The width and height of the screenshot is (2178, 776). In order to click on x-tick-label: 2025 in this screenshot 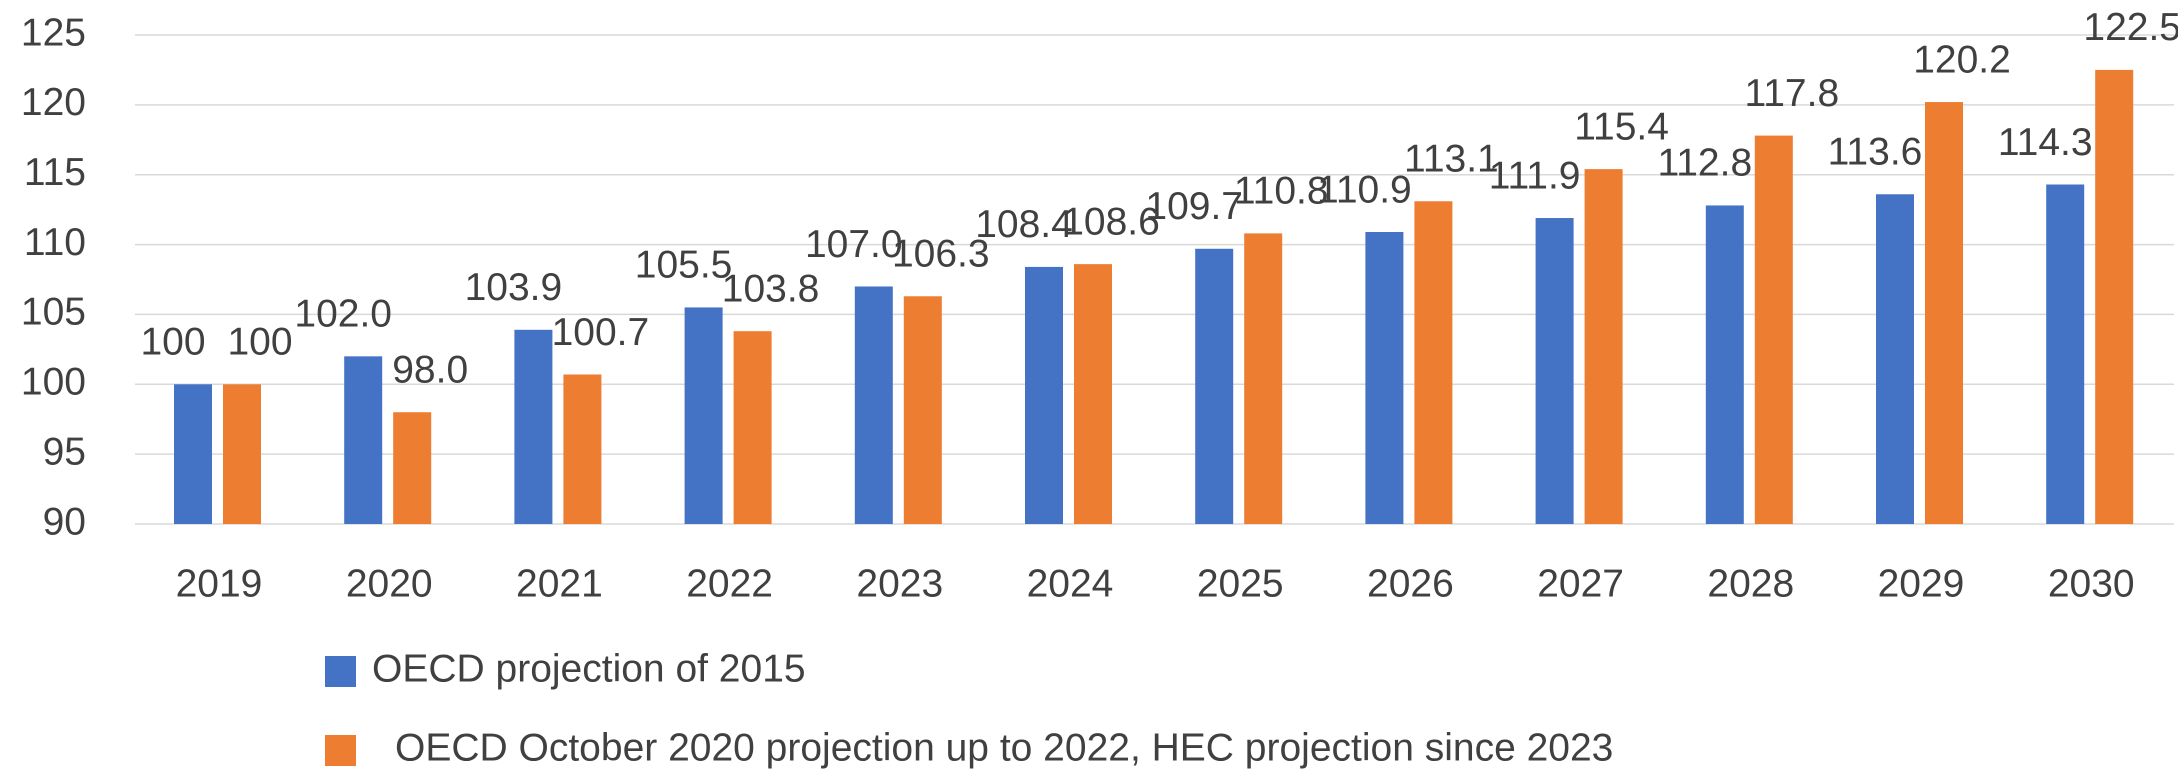, I will do `click(1240, 583)`.